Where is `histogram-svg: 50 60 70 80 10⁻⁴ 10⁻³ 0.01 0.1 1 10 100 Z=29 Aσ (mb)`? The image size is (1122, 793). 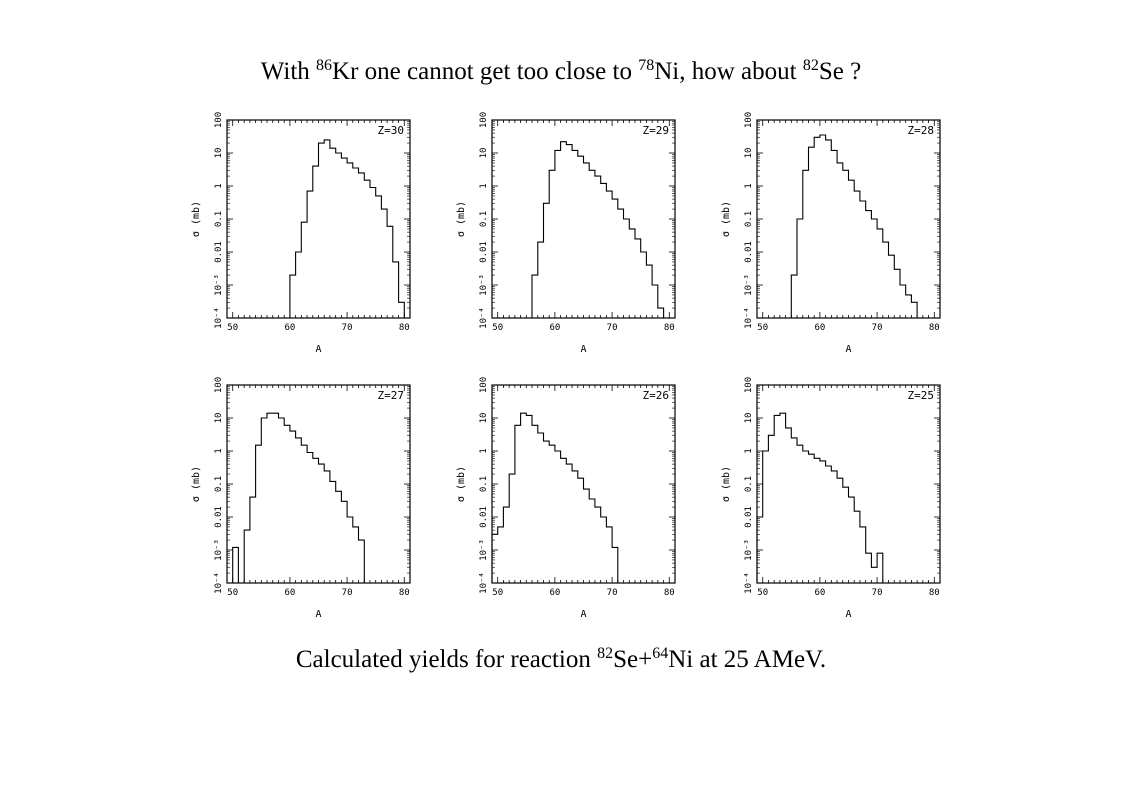 histogram-svg: 50 60 70 80 10⁻⁴ 10⁻³ 0.01 0.1 1 10 100 Z=29 Aσ (mb) is located at coordinates (566, 233).